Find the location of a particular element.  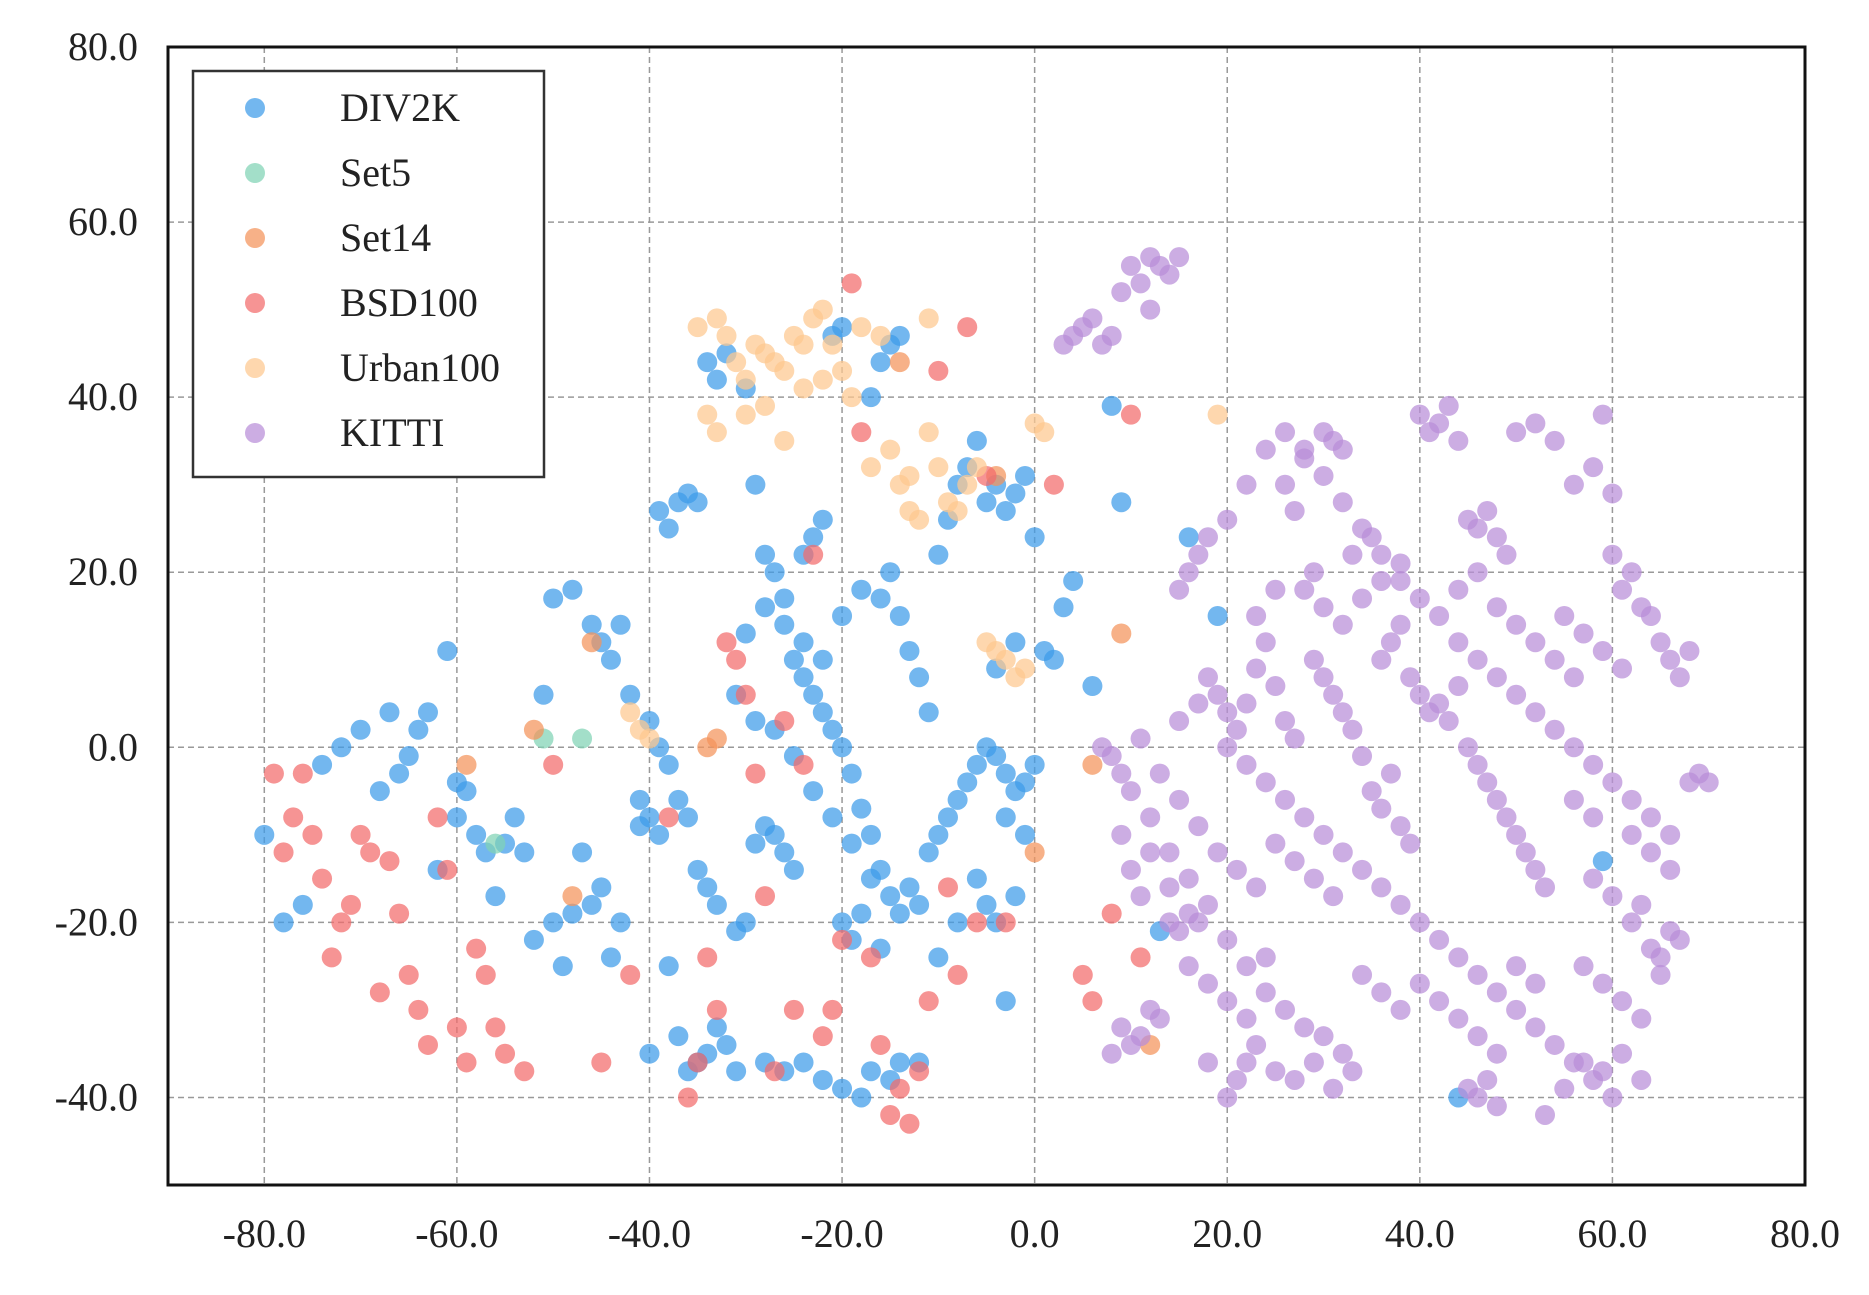

x-tick-label: -40.0 is located at coordinates (649, 1233).